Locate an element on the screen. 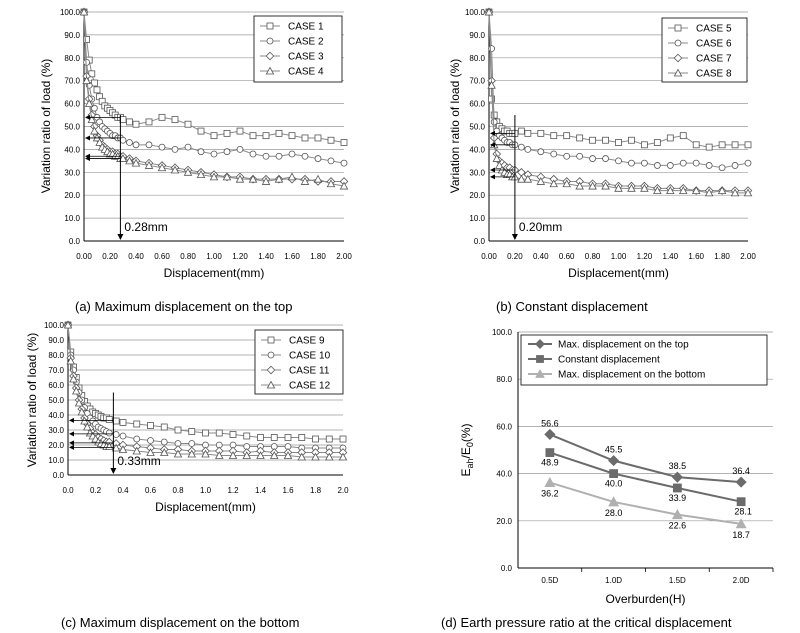  series-line is located at coordinates (205, 386).